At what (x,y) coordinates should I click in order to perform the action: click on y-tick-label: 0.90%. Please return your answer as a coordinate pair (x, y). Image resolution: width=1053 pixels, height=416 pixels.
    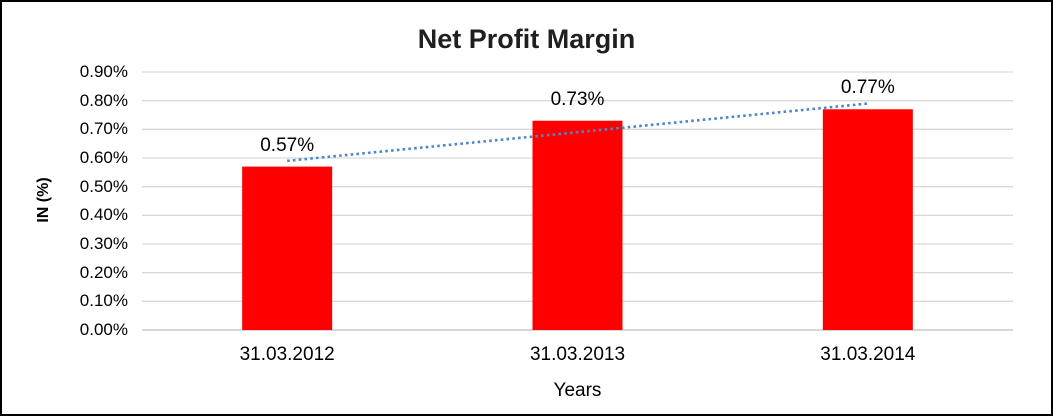
    Looking at the image, I should click on (103, 71).